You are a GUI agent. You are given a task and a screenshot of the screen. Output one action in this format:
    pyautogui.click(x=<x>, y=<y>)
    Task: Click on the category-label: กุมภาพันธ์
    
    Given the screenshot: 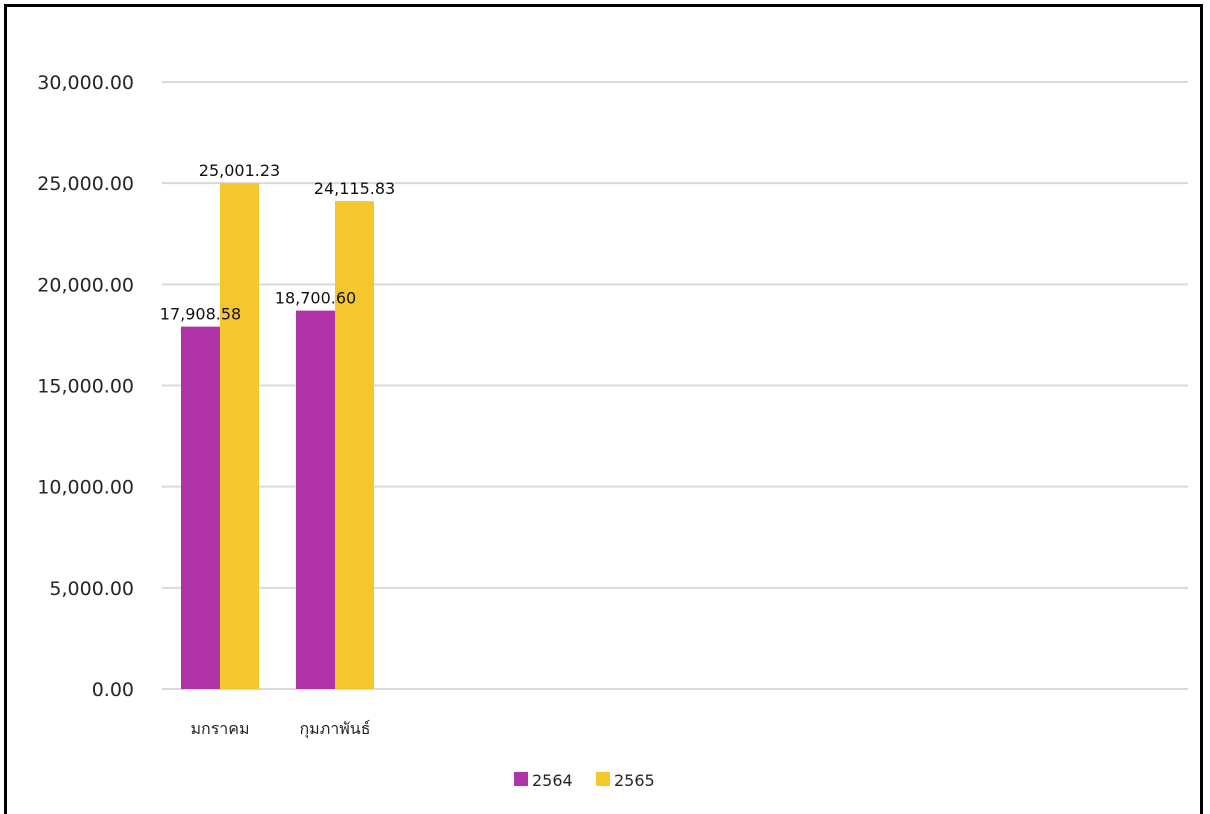 What is the action you would take?
    pyautogui.click(x=334, y=729)
    